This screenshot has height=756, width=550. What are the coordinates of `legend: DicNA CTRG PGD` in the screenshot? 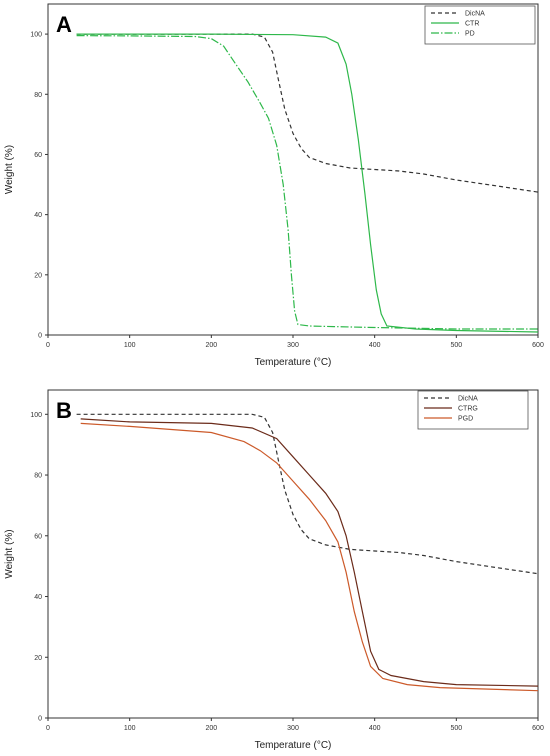 It's located at (473, 410).